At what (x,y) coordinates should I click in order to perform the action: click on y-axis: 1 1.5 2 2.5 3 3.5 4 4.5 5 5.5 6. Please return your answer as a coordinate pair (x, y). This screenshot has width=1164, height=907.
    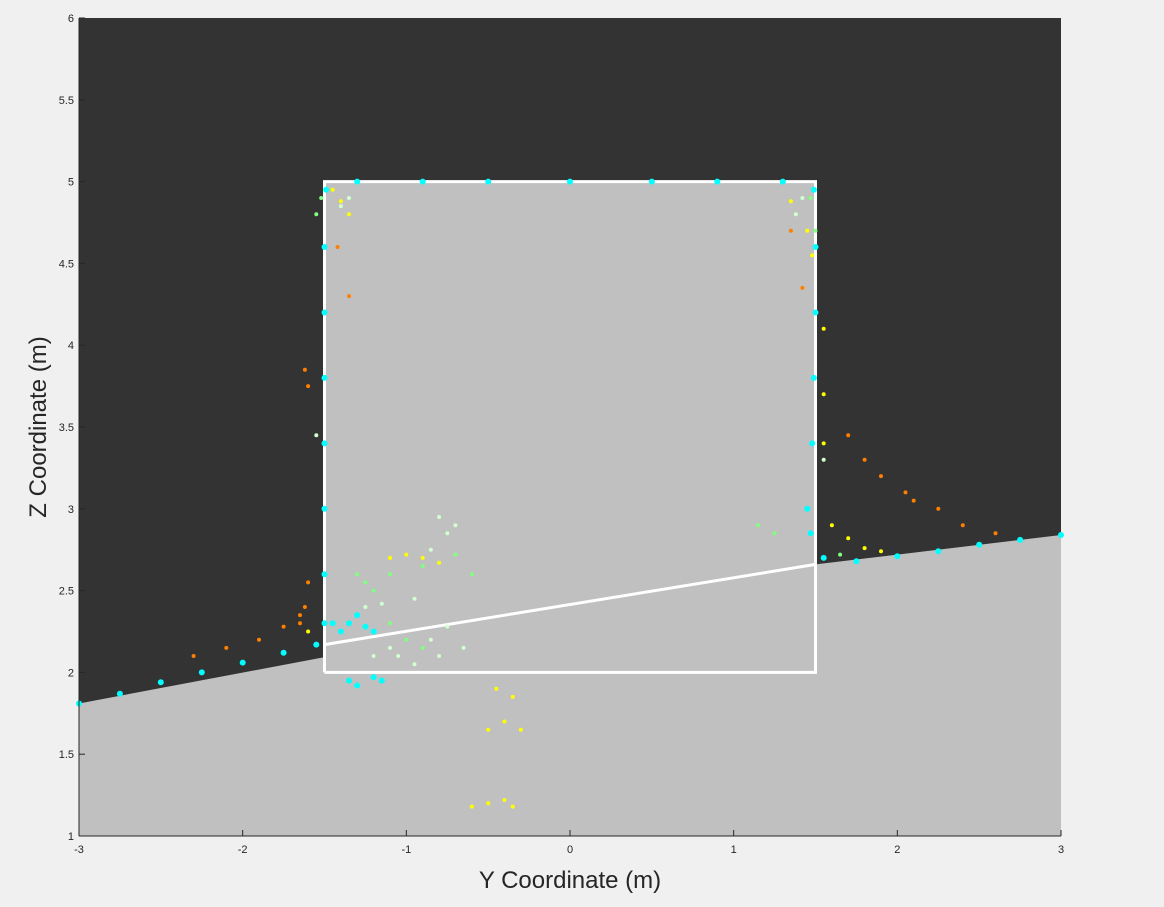
    Looking at the image, I should click on (72, 428).